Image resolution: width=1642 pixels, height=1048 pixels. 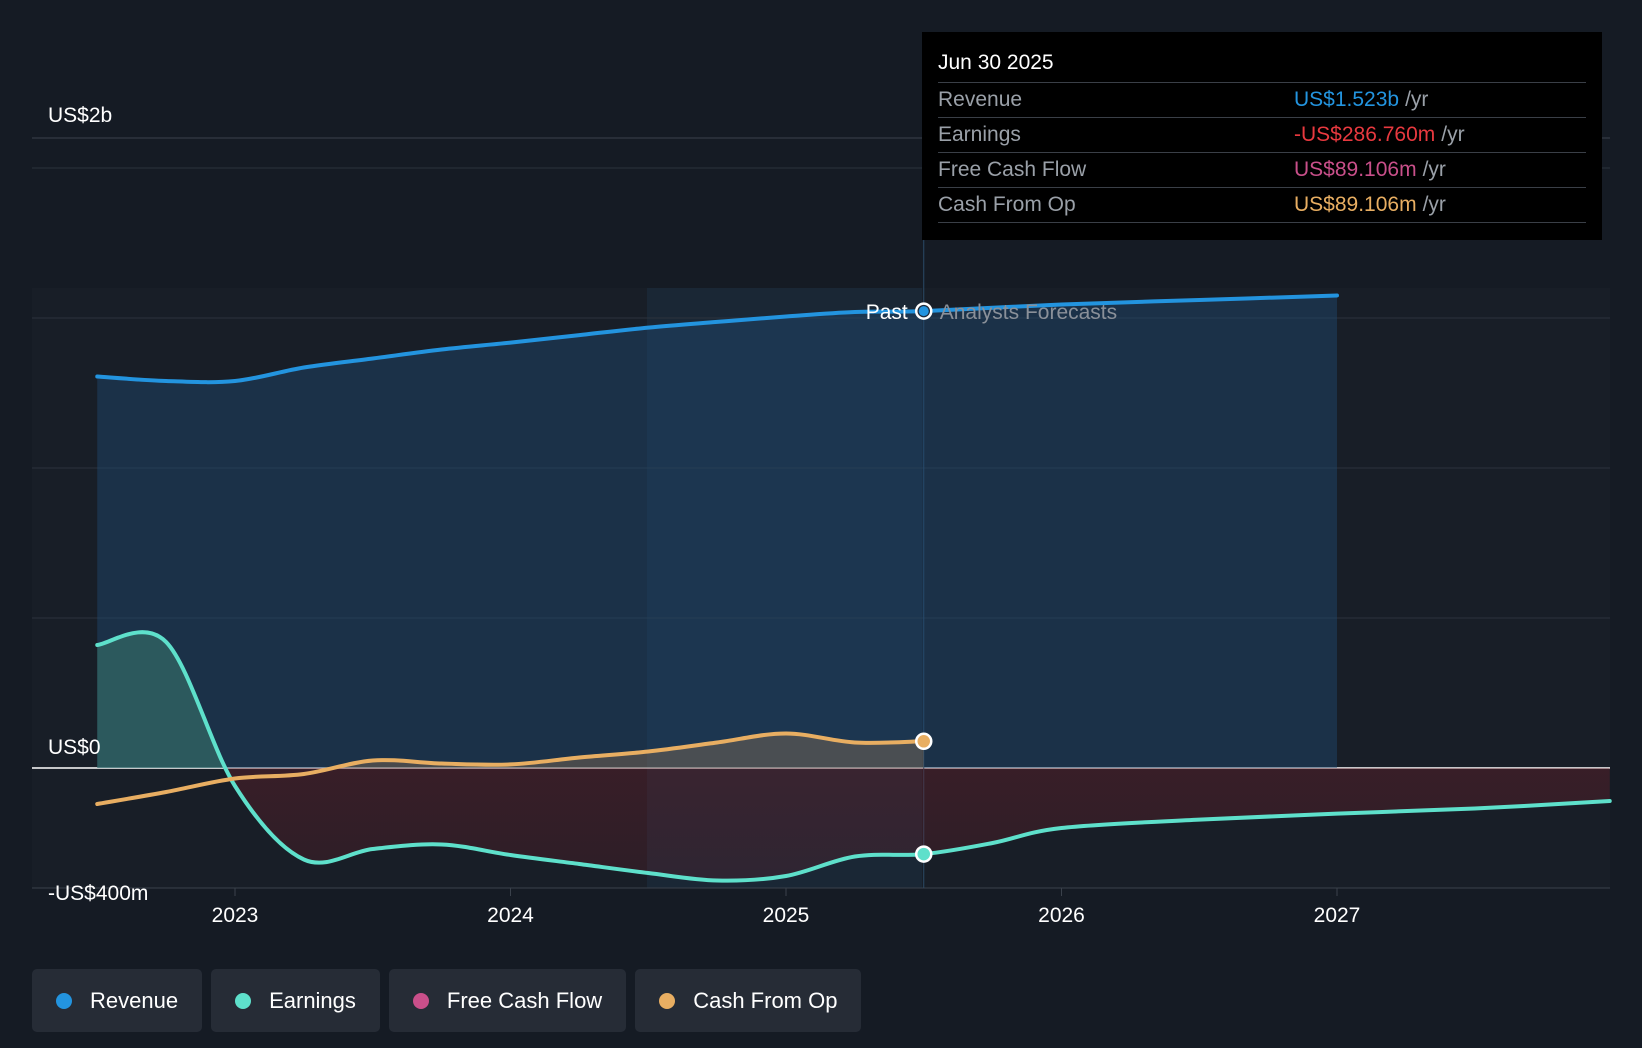 I want to click on x-tick-label: 2026, so click(x=1061, y=915).